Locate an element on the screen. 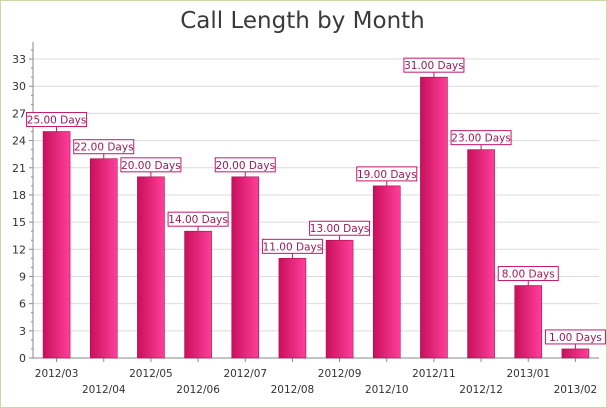 The image size is (607, 408). y-tick-label: 33 is located at coordinates (19, 59).